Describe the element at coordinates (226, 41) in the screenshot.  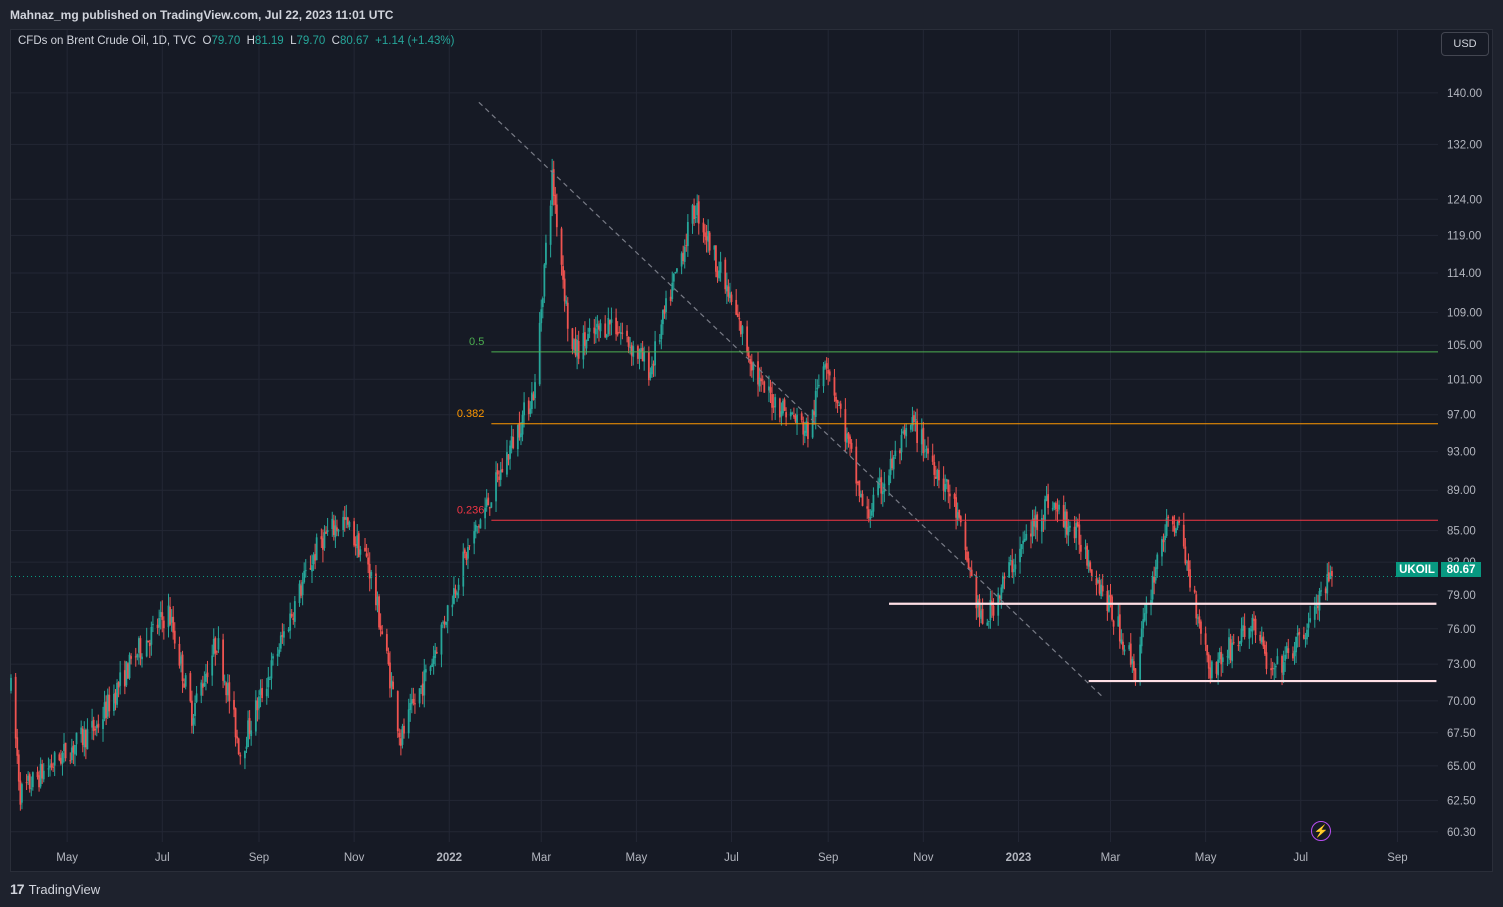
I see `open-value: 79.70` at that location.